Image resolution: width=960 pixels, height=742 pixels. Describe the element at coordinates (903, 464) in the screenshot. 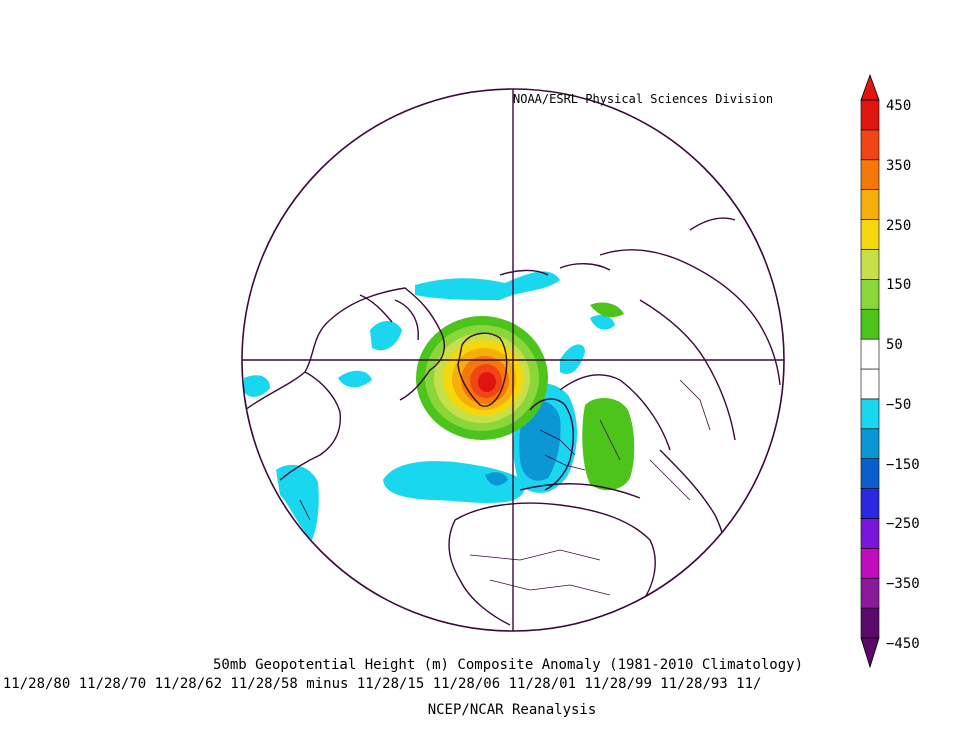

I see `colorbar-label: −150` at that location.